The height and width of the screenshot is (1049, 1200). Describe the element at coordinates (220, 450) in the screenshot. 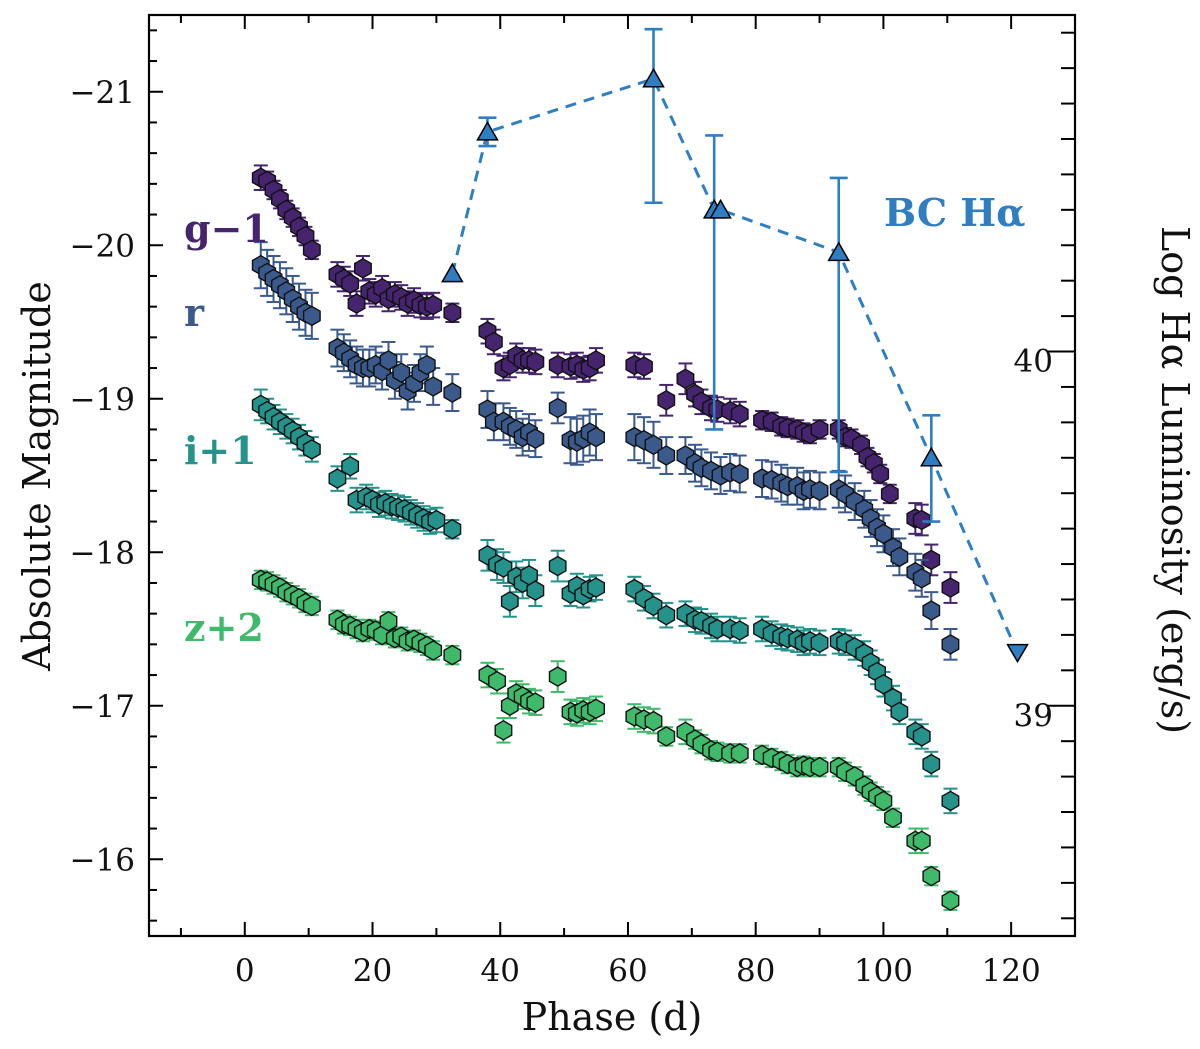

I see `legend-label-i: i+1` at that location.